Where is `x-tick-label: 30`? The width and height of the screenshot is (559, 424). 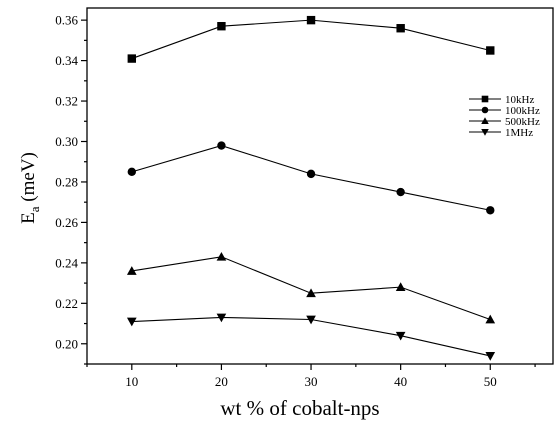 x-tick-label: 30 is located at coordinates (311, 381).